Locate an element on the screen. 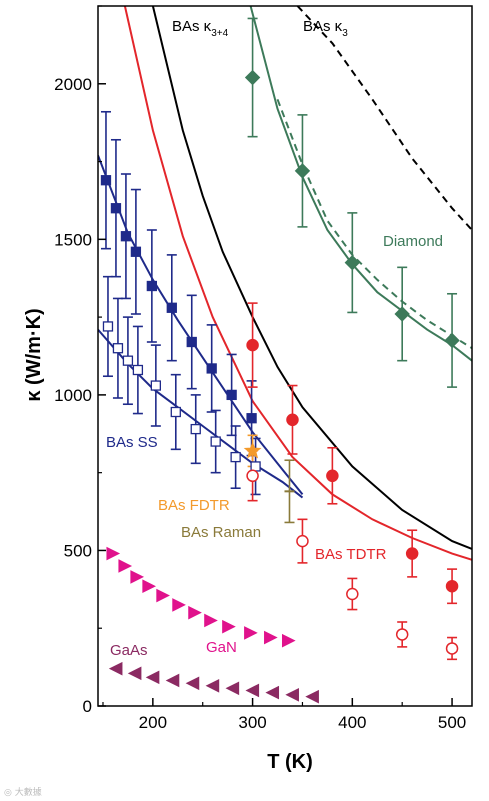  annotation-diamond: Diamond is located at coordinates (413, 241).